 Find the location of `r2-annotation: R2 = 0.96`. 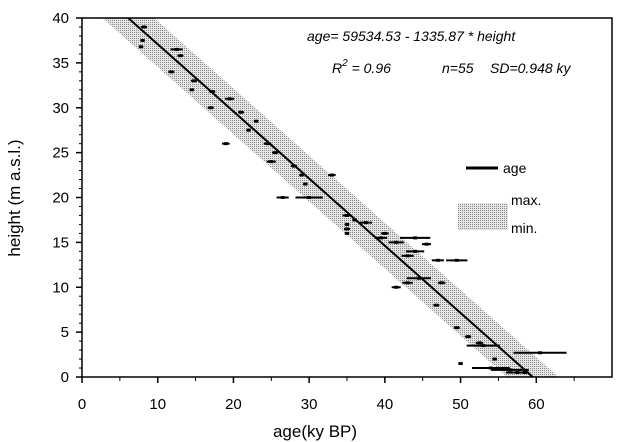

r2-annotation: R2 = 0.96 is located at coordinates (361, 67).